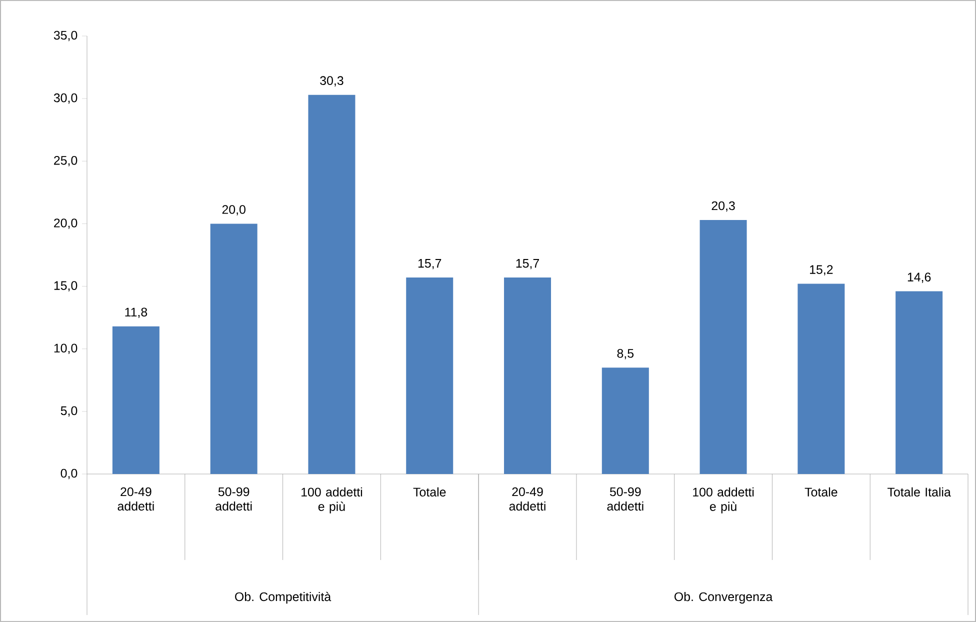  I want to click on y-tick-label: 15,0, so click(66, 286).